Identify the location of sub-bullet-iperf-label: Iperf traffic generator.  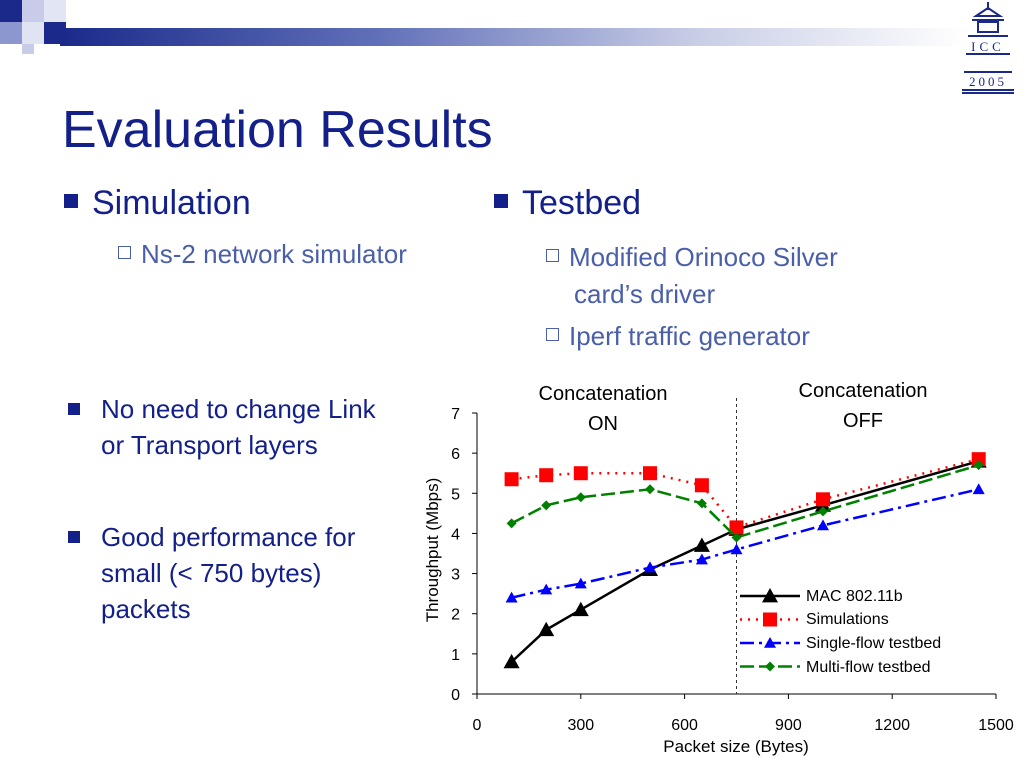
(689, 336).